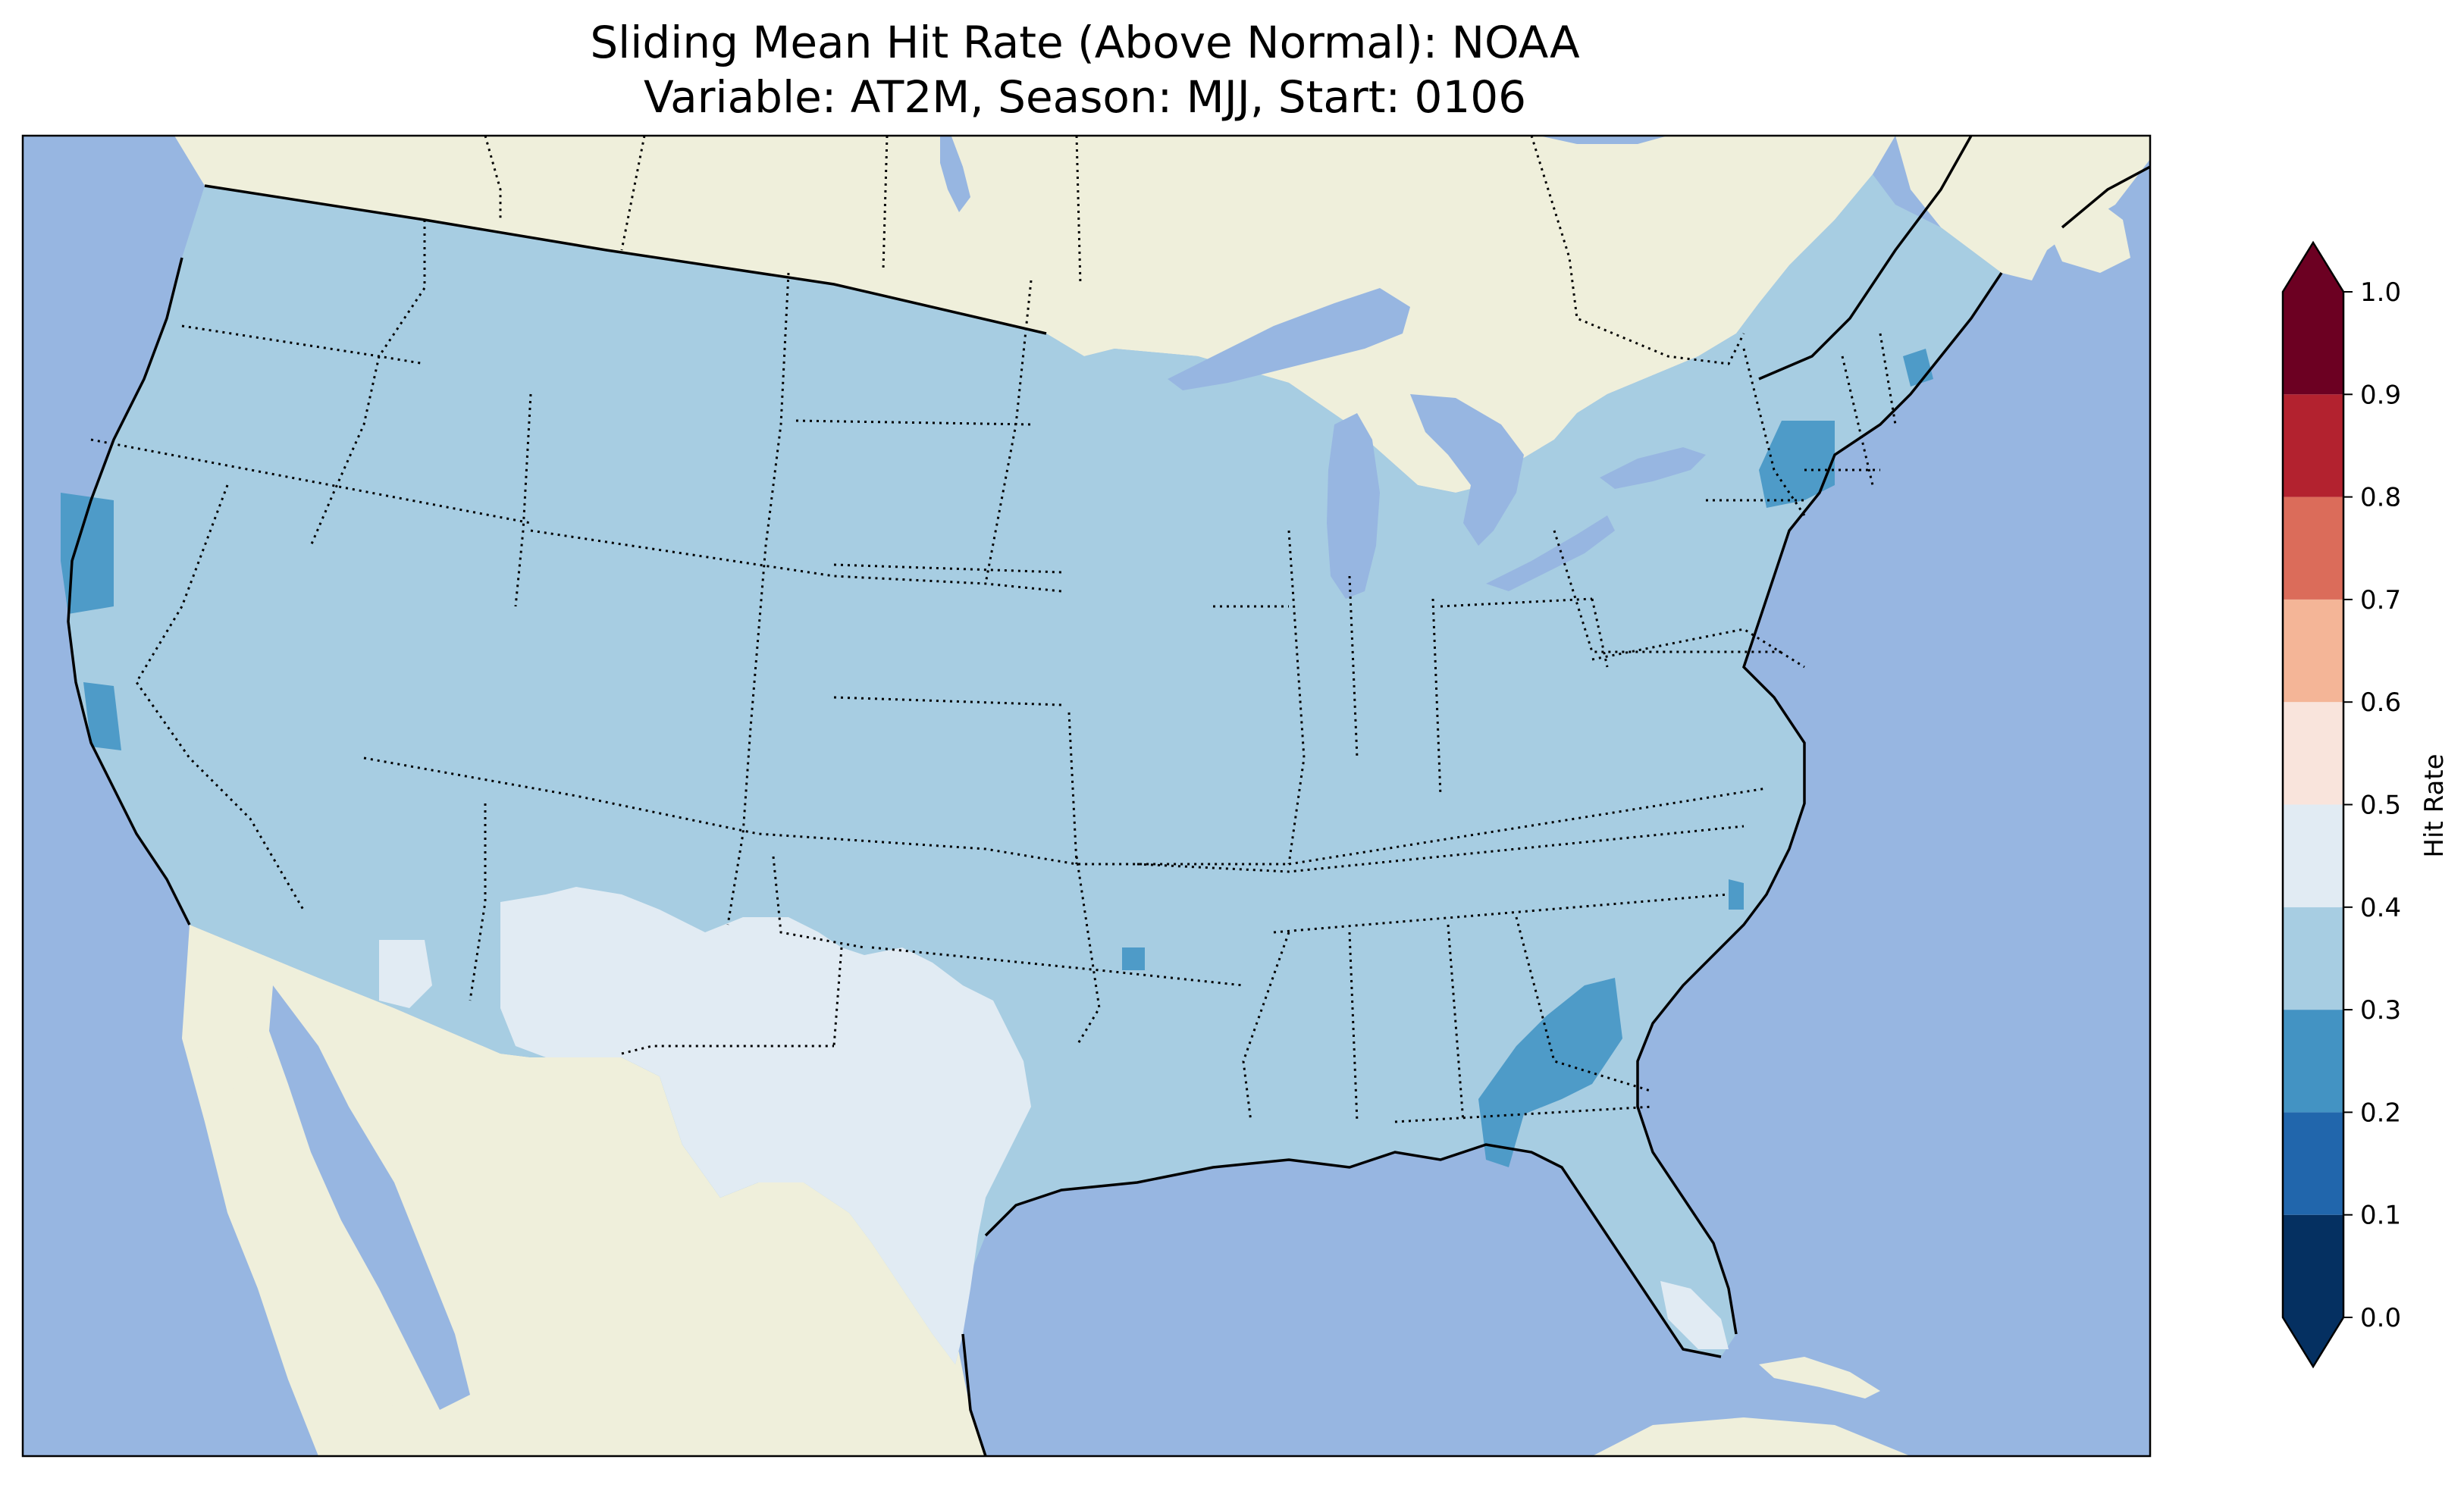 This screenshot has height=1494, width=2464. What do you see at coordinates (2381, 1113) in the screenshot?
I see `colorbar-tick-label: 0.2` at bounding box center [2381, 1113].